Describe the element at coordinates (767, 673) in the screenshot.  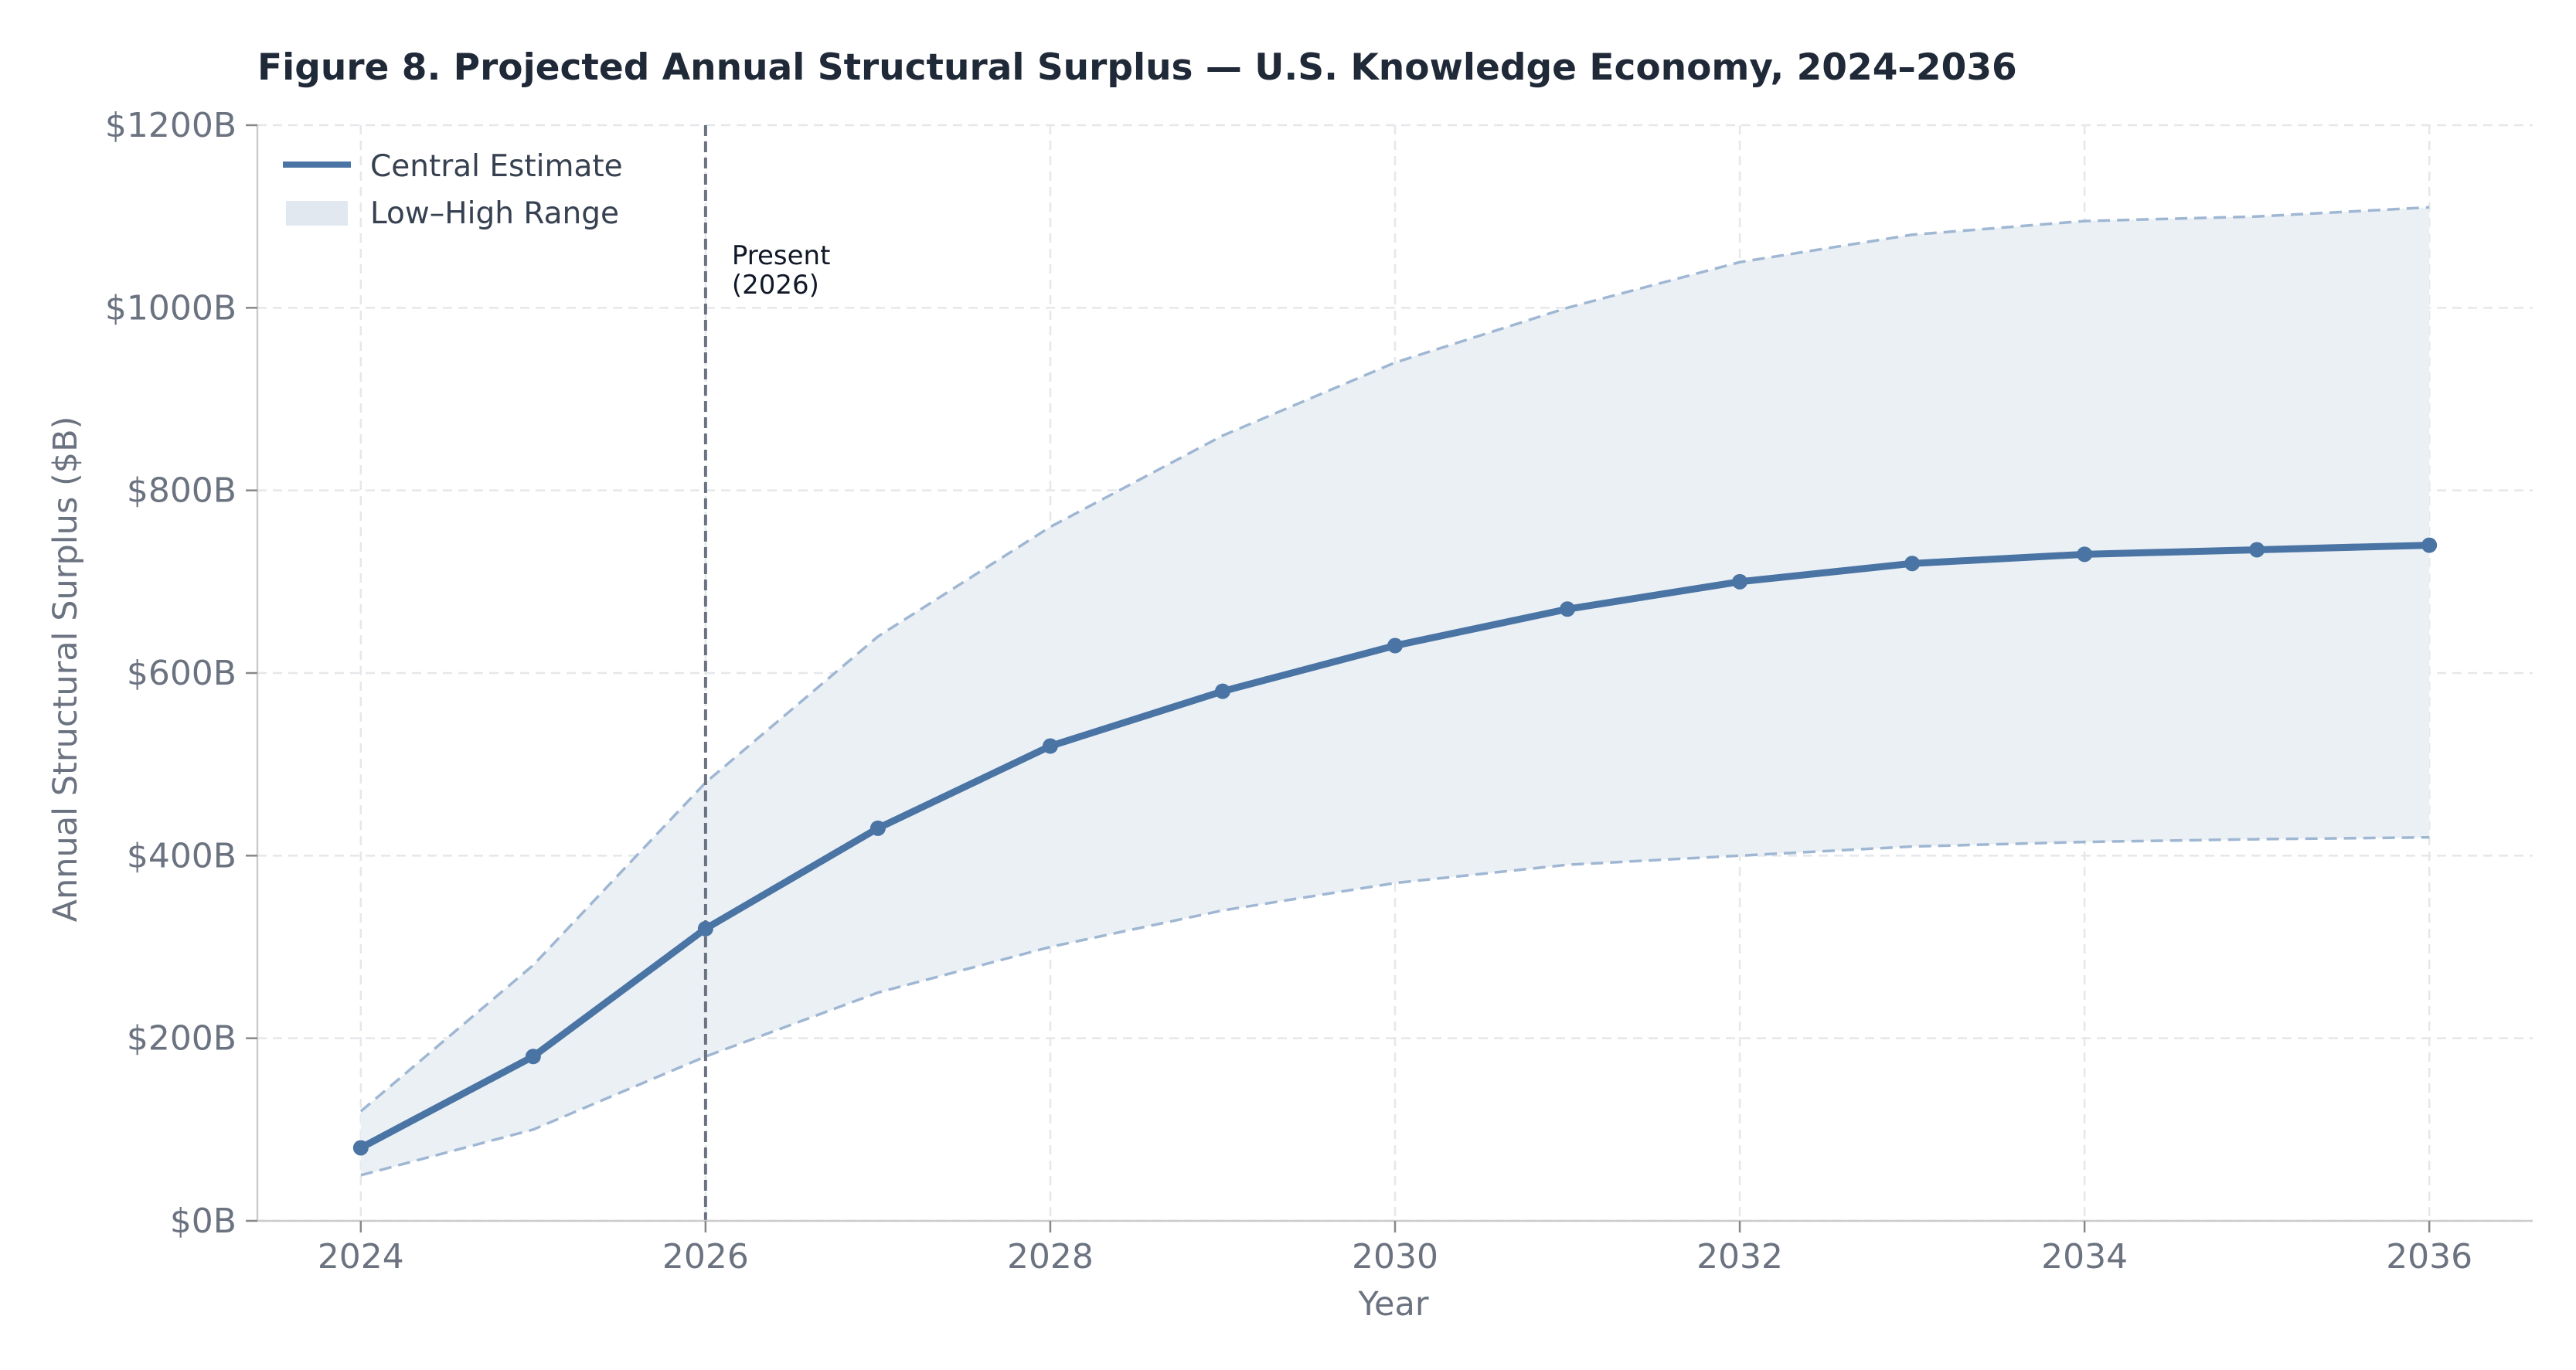
I see `present-marker: Present(2026)` at that location.